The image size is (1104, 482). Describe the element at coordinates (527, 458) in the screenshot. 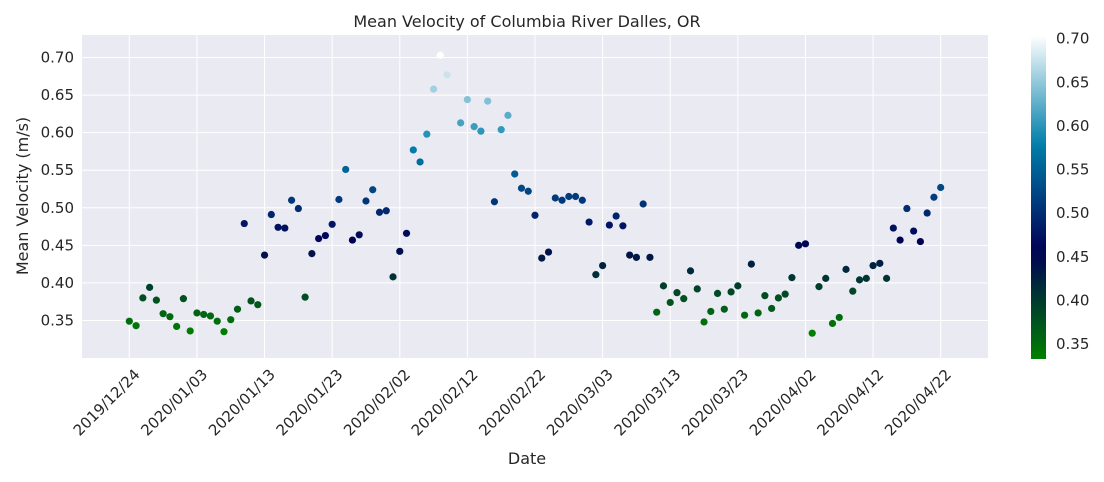

I see `x-axis-label: Date` at that location.